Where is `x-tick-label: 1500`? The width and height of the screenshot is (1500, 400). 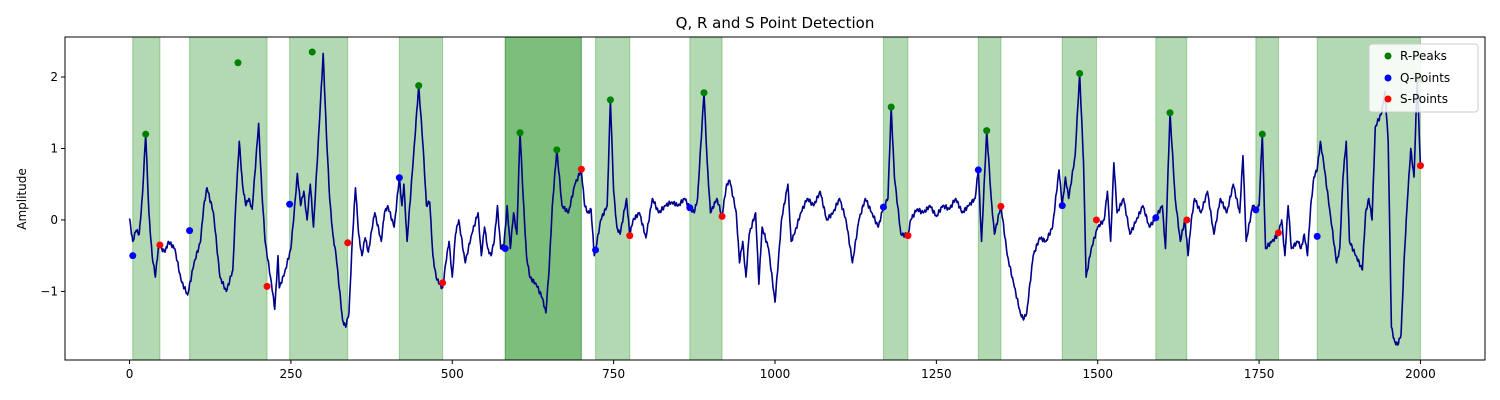 x-tick-label: 1500 is located at coordinates (1097, 374).